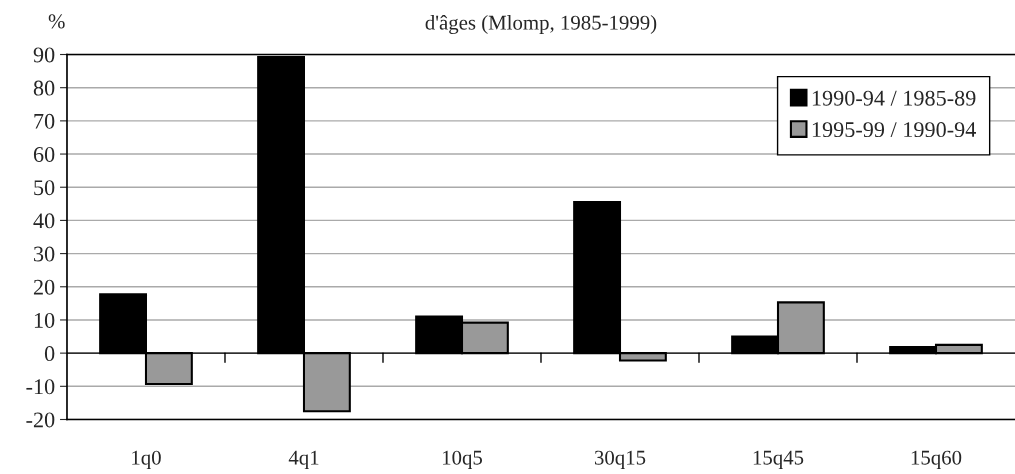 The image size is (1015, 474). What do you see at coordinates (44, 287) in the screenshot?
I see `y-tick-label: 20` at bounding box center [44, 287].